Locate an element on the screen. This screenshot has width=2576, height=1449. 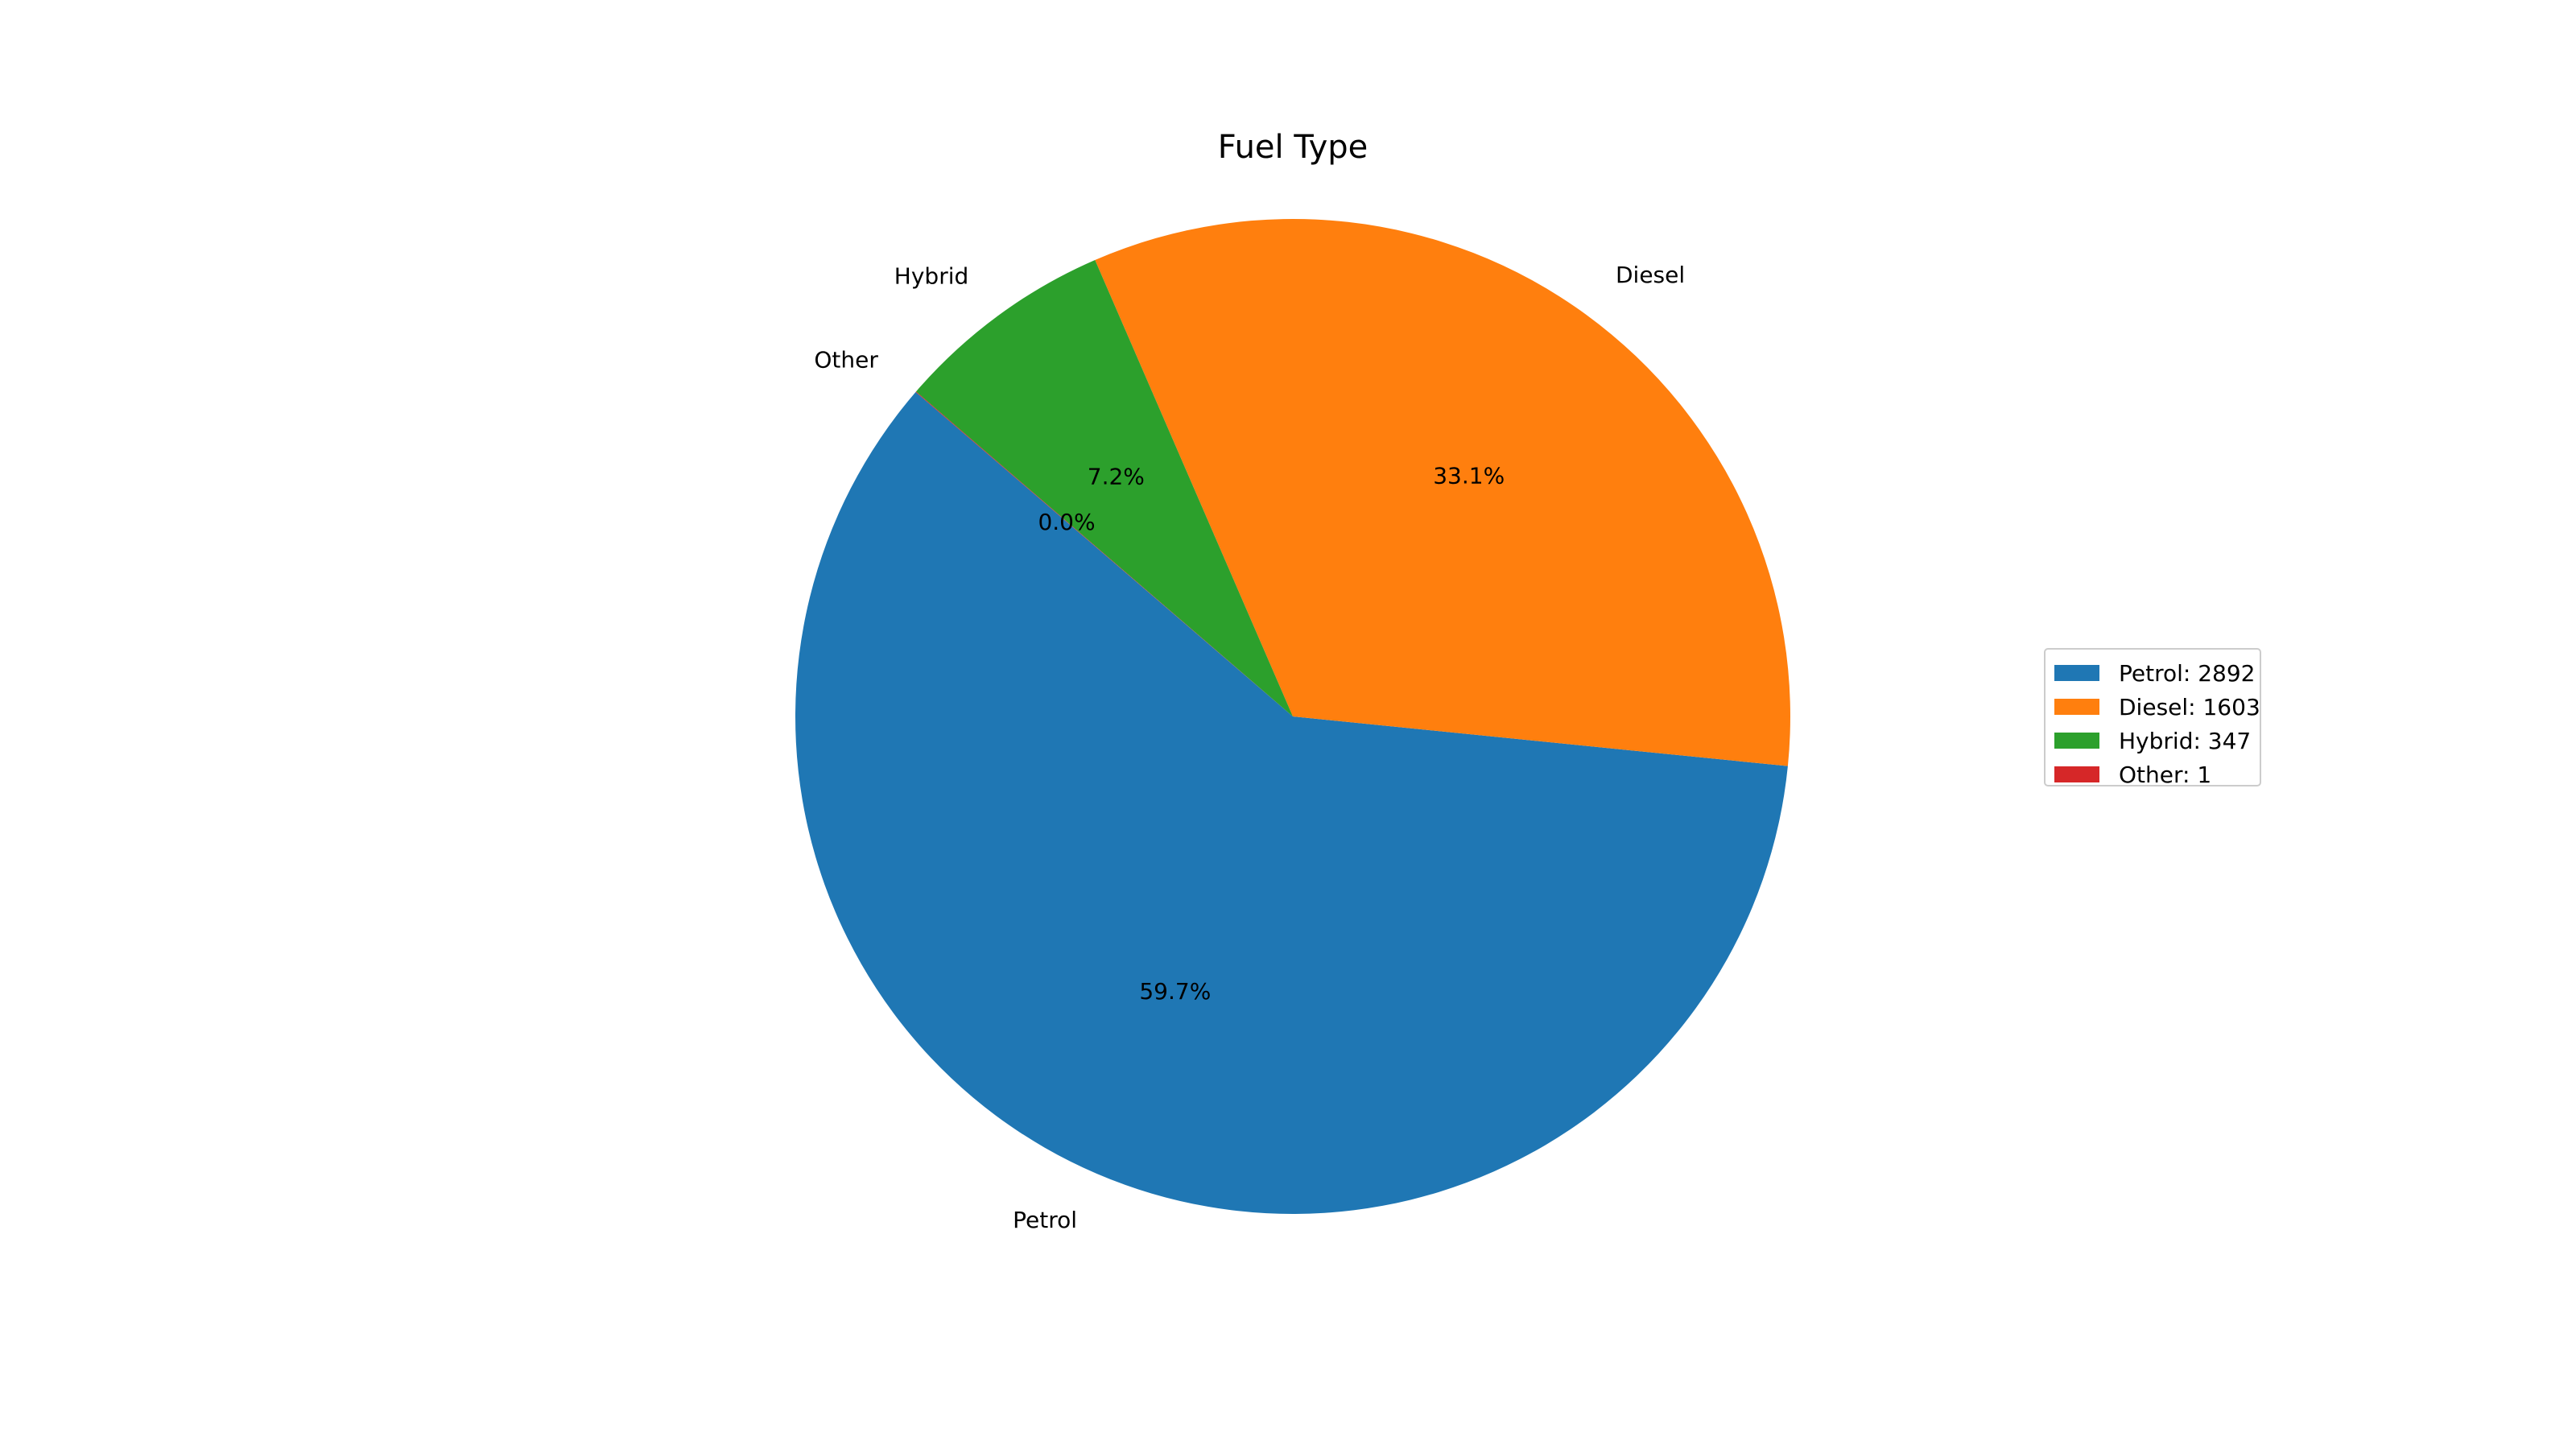
pie-slice-diesel is located at coordinates (1443, 492).